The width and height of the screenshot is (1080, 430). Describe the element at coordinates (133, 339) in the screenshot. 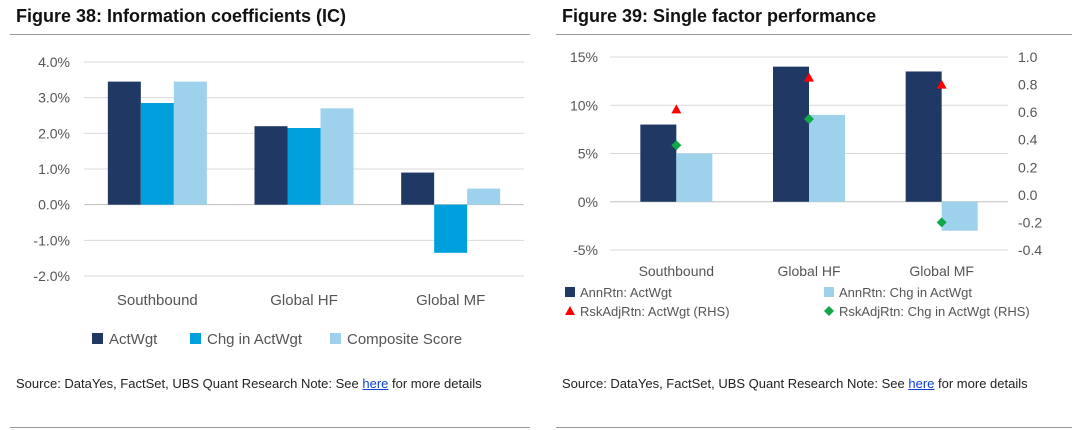

I see `fig38-legend-label: ActWgt` at that location.